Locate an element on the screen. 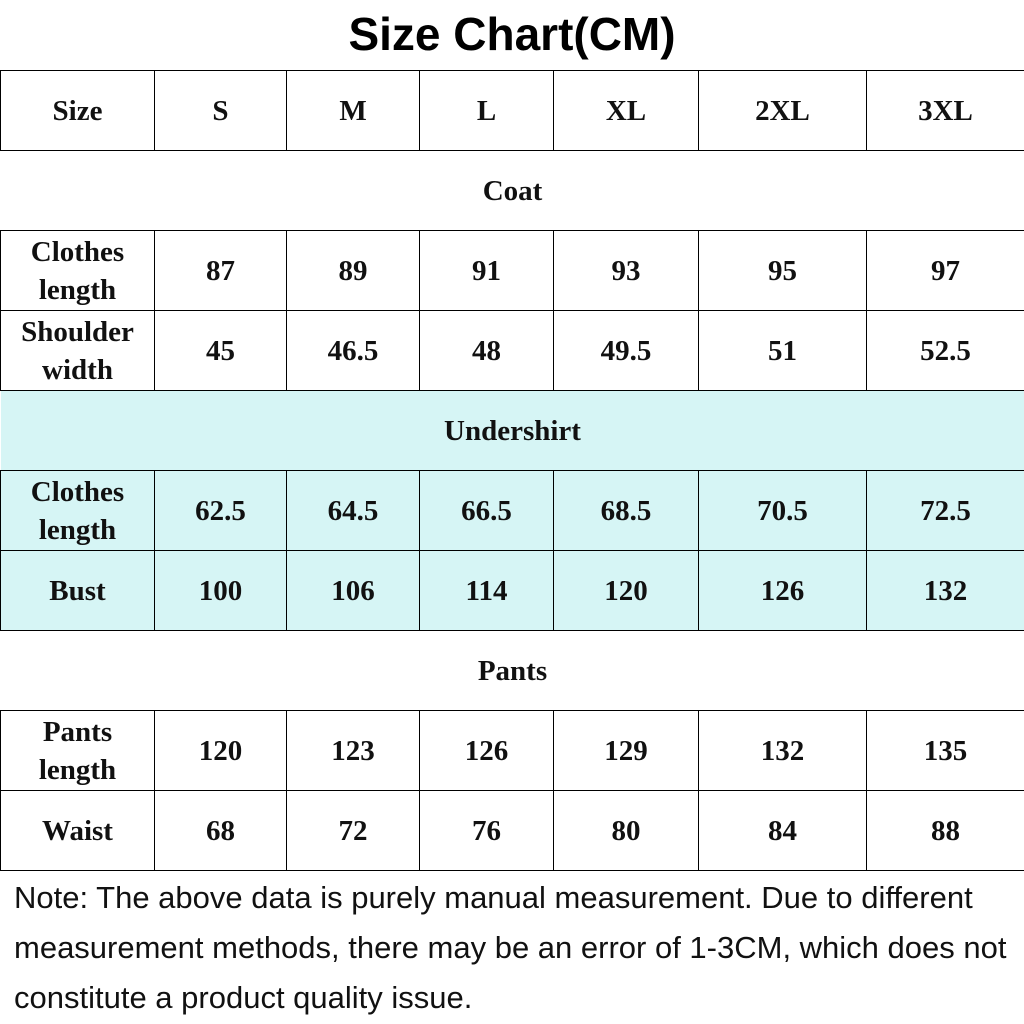 The image size is (1024, 1024). value-cell: 45 is located at coordinates (220, 350).